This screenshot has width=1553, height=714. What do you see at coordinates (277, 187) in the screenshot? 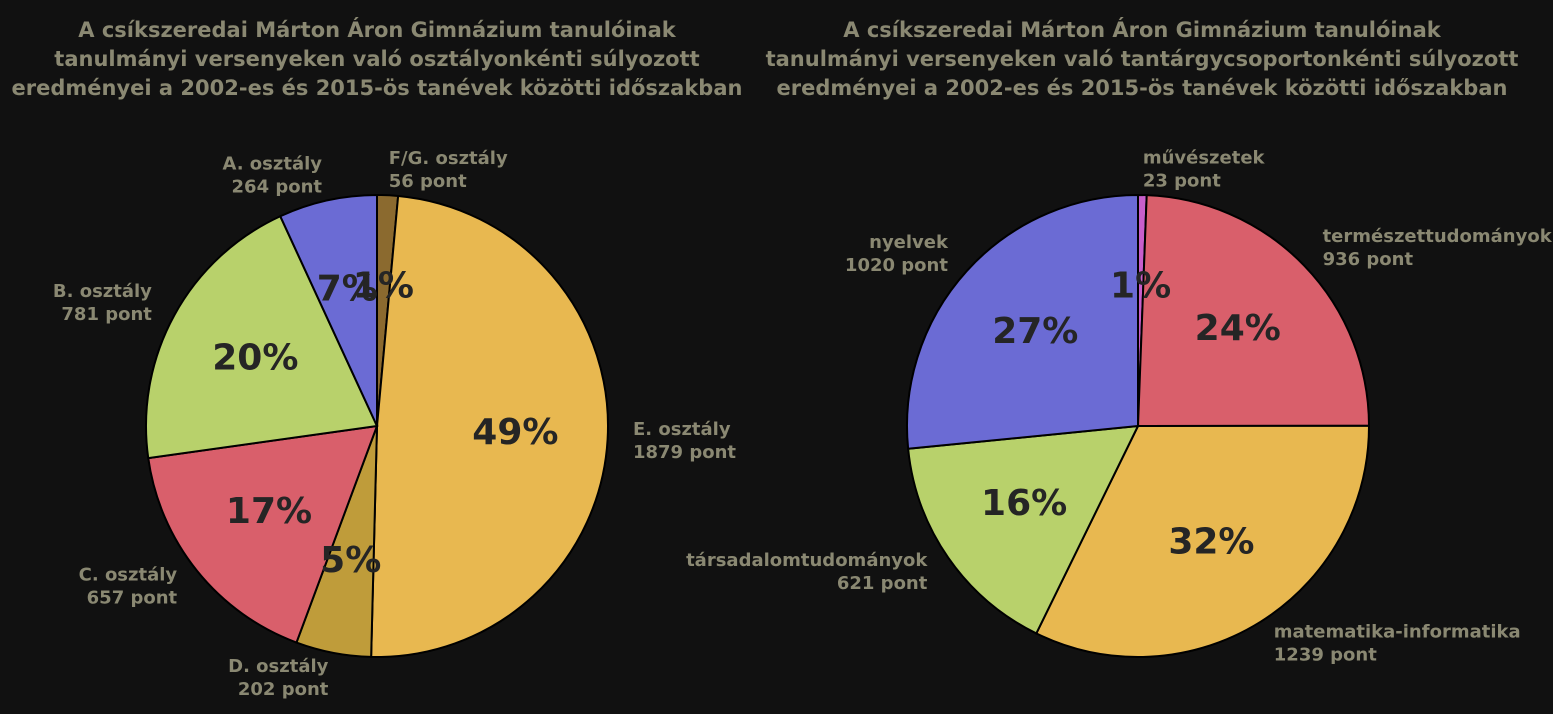
I see `category-value-a-osztaly: 264 pont` at bounding box center [277, 187].